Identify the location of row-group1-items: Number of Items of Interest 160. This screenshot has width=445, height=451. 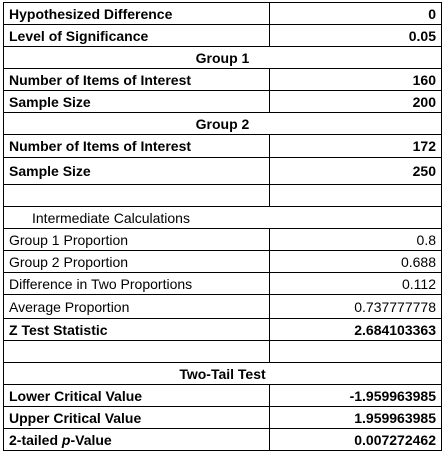
(222, 79).